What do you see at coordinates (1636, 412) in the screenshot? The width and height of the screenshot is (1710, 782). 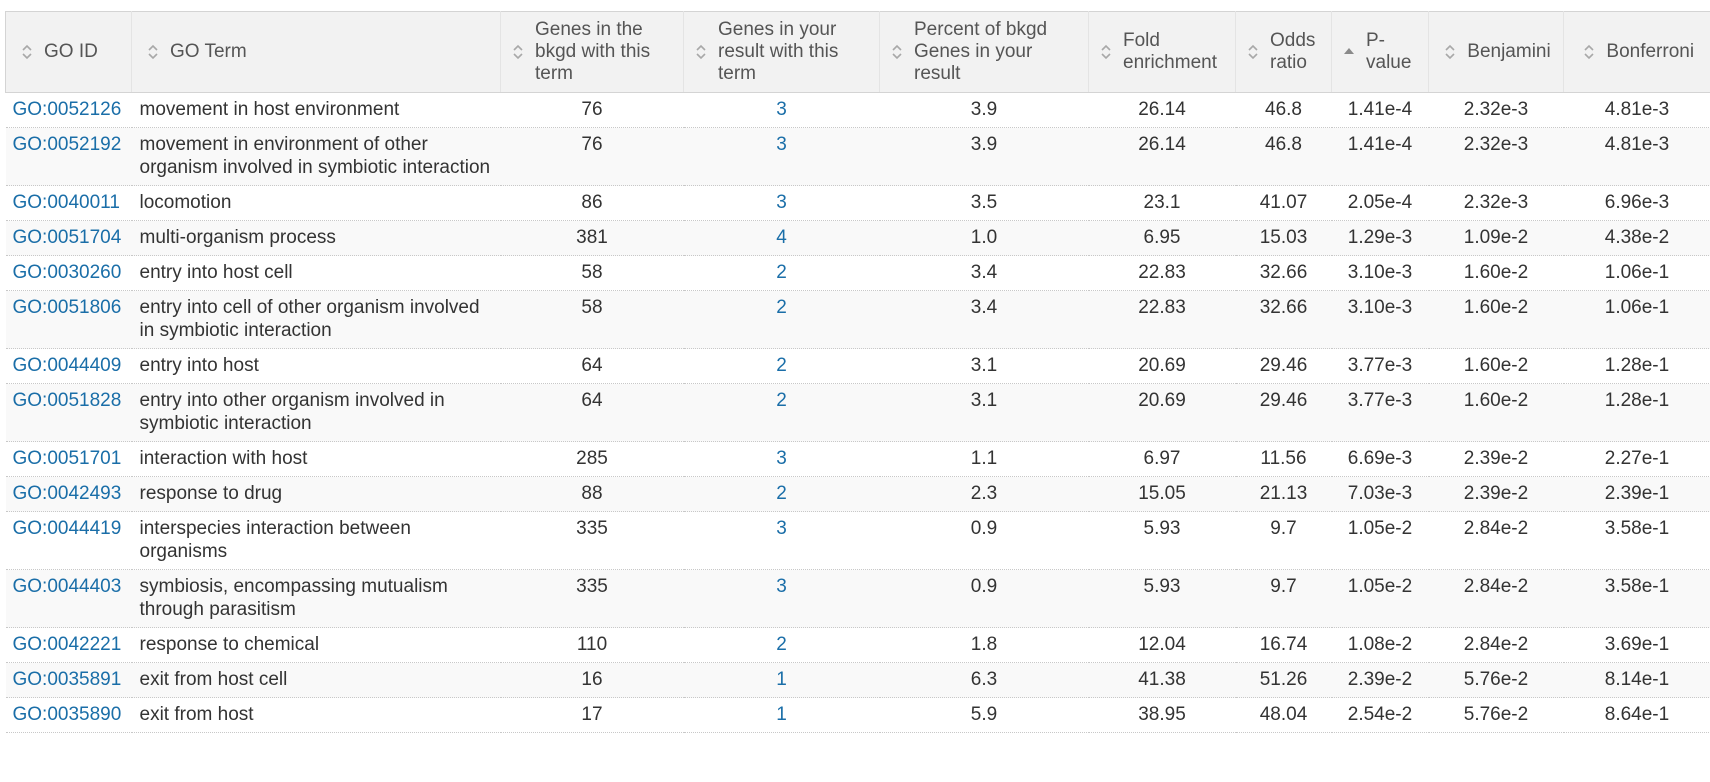 I see `cell-bonferroni: 1.28e-1` at bounding box center [1636, 412].